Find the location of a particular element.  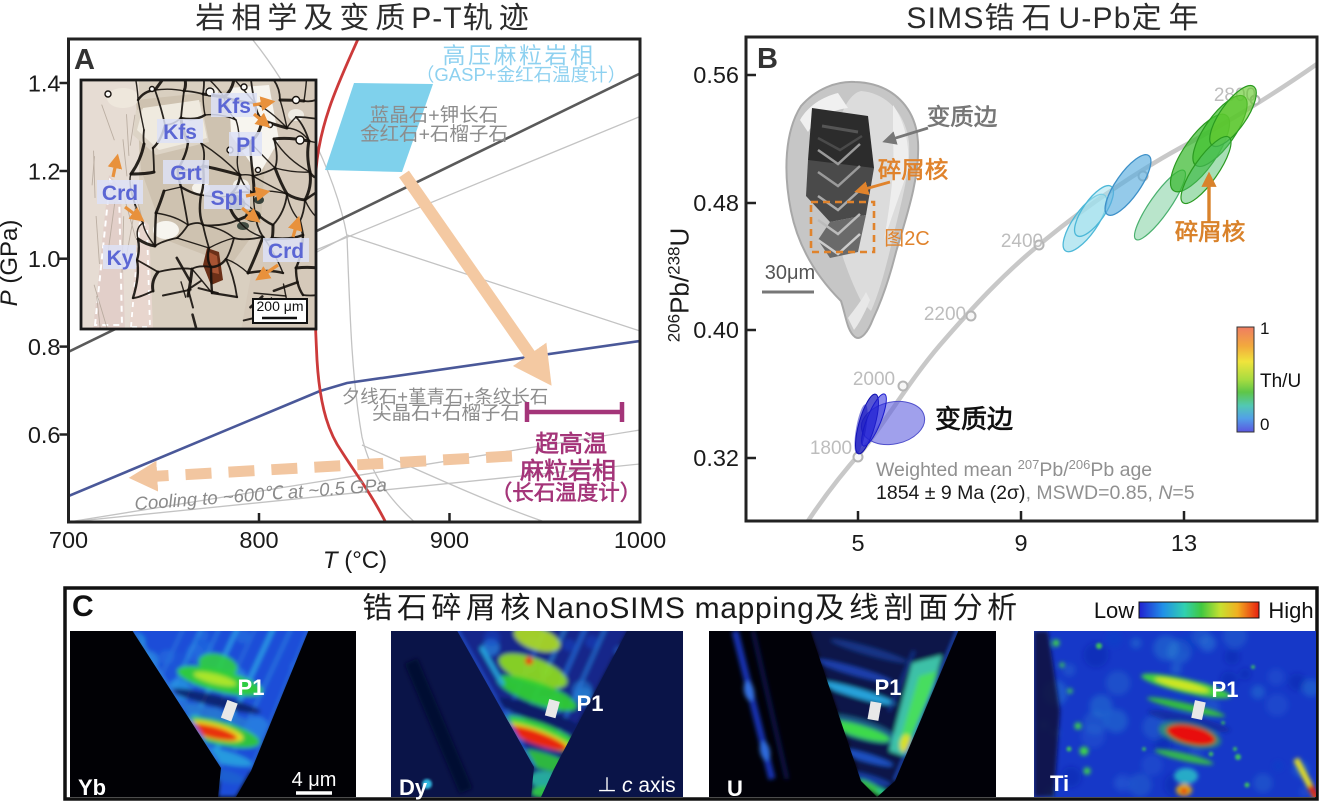

svg-text: NanoSIMS mapping is located at coordinates (675, 608).